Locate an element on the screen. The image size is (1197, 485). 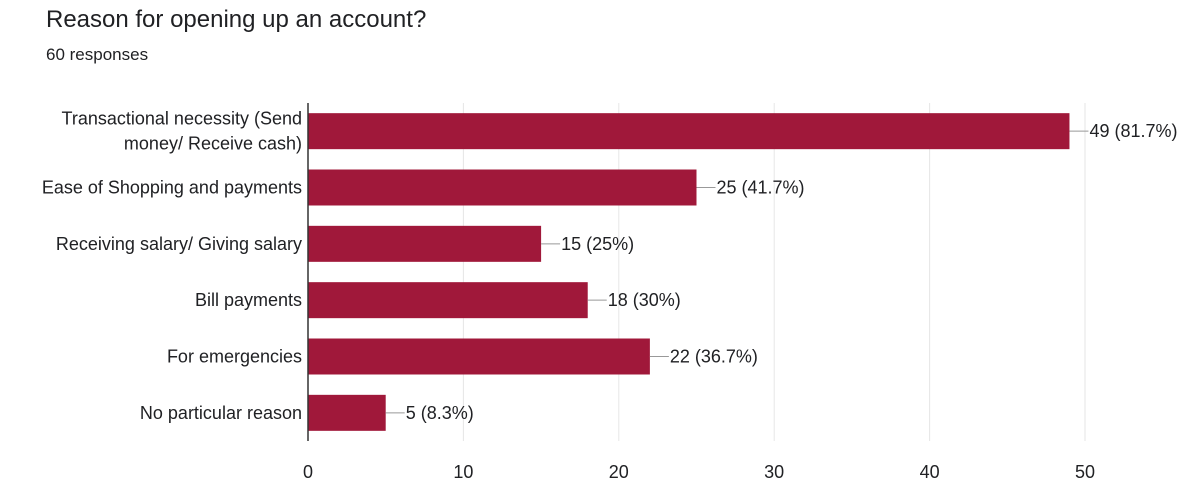
category-label: No particular reason is located at coordinates (221, 413).